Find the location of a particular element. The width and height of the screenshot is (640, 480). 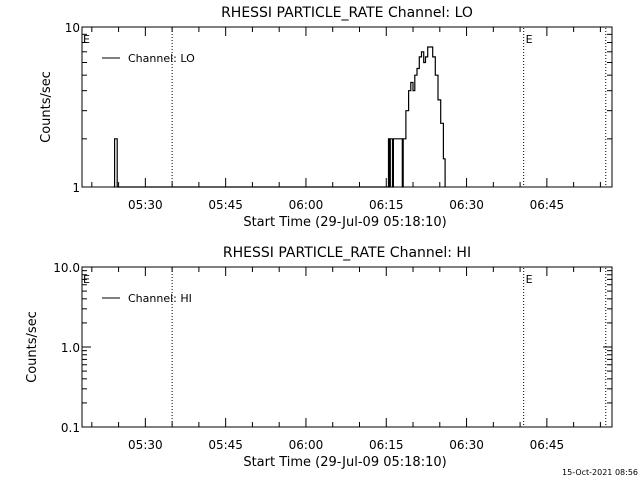

footer-timestamp: 15-Oct-2021 08:56 is located at coordinates (600, 472).